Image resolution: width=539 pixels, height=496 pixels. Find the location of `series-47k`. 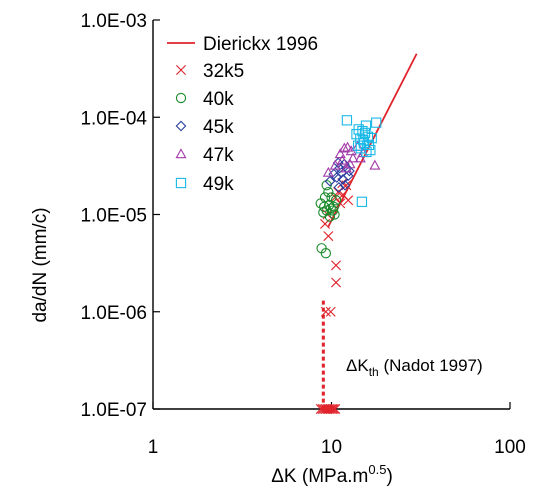

series-47k is located at coordinates (351, 158).